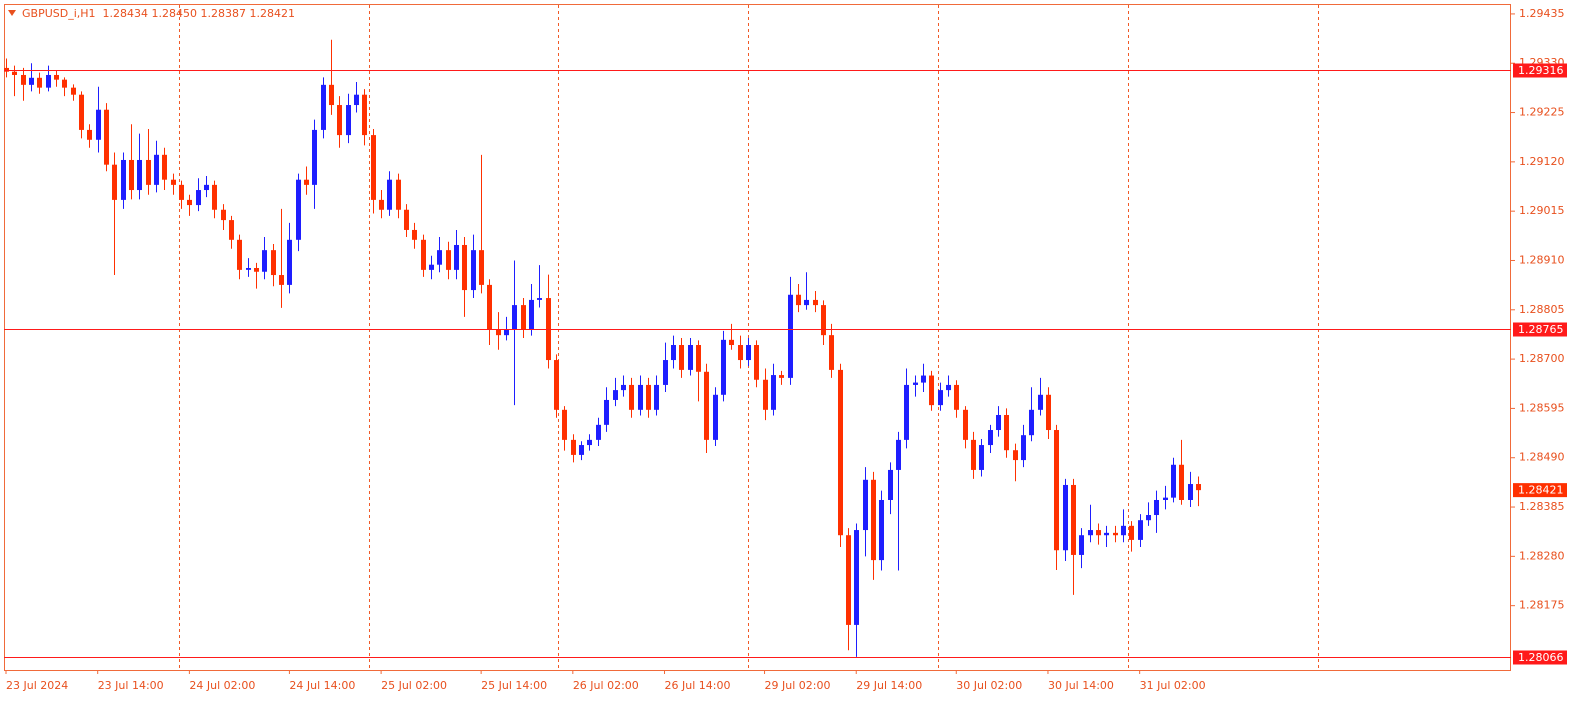  Describe the element at coordinates (1081, 685) in the screenshot. I see `x-tick-label: 30 Jul 14:00` at that location.